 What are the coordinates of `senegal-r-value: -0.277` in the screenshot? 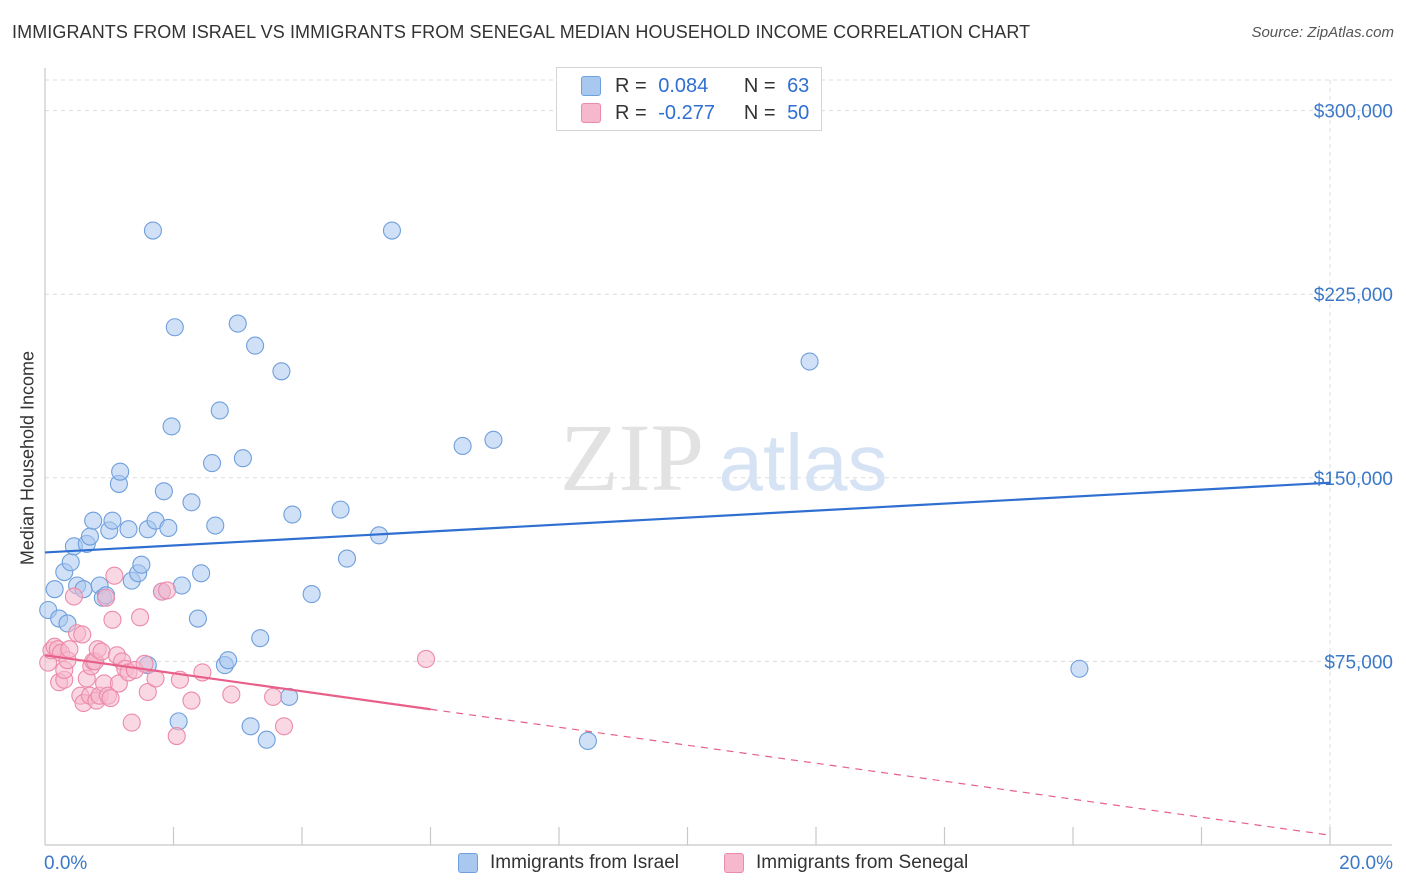 It's located at (686, 113).